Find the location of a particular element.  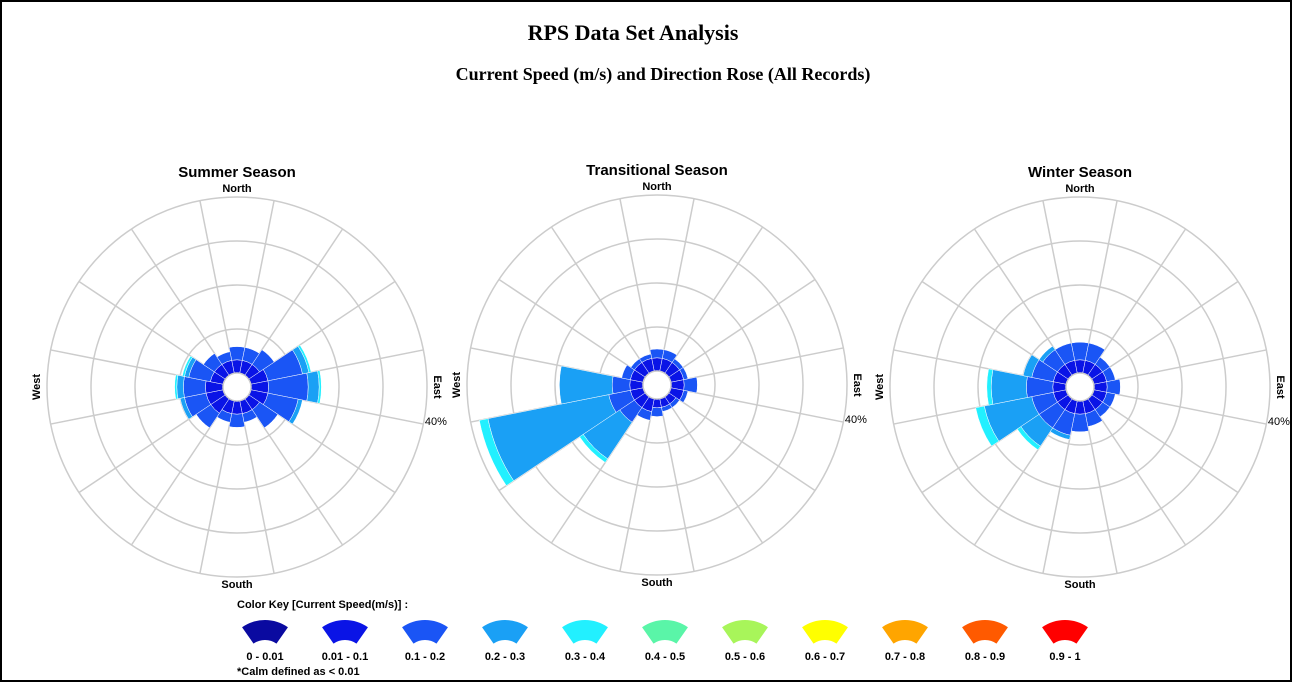

key-label: 0 - 0.01 is located at coordinates (264, 657).